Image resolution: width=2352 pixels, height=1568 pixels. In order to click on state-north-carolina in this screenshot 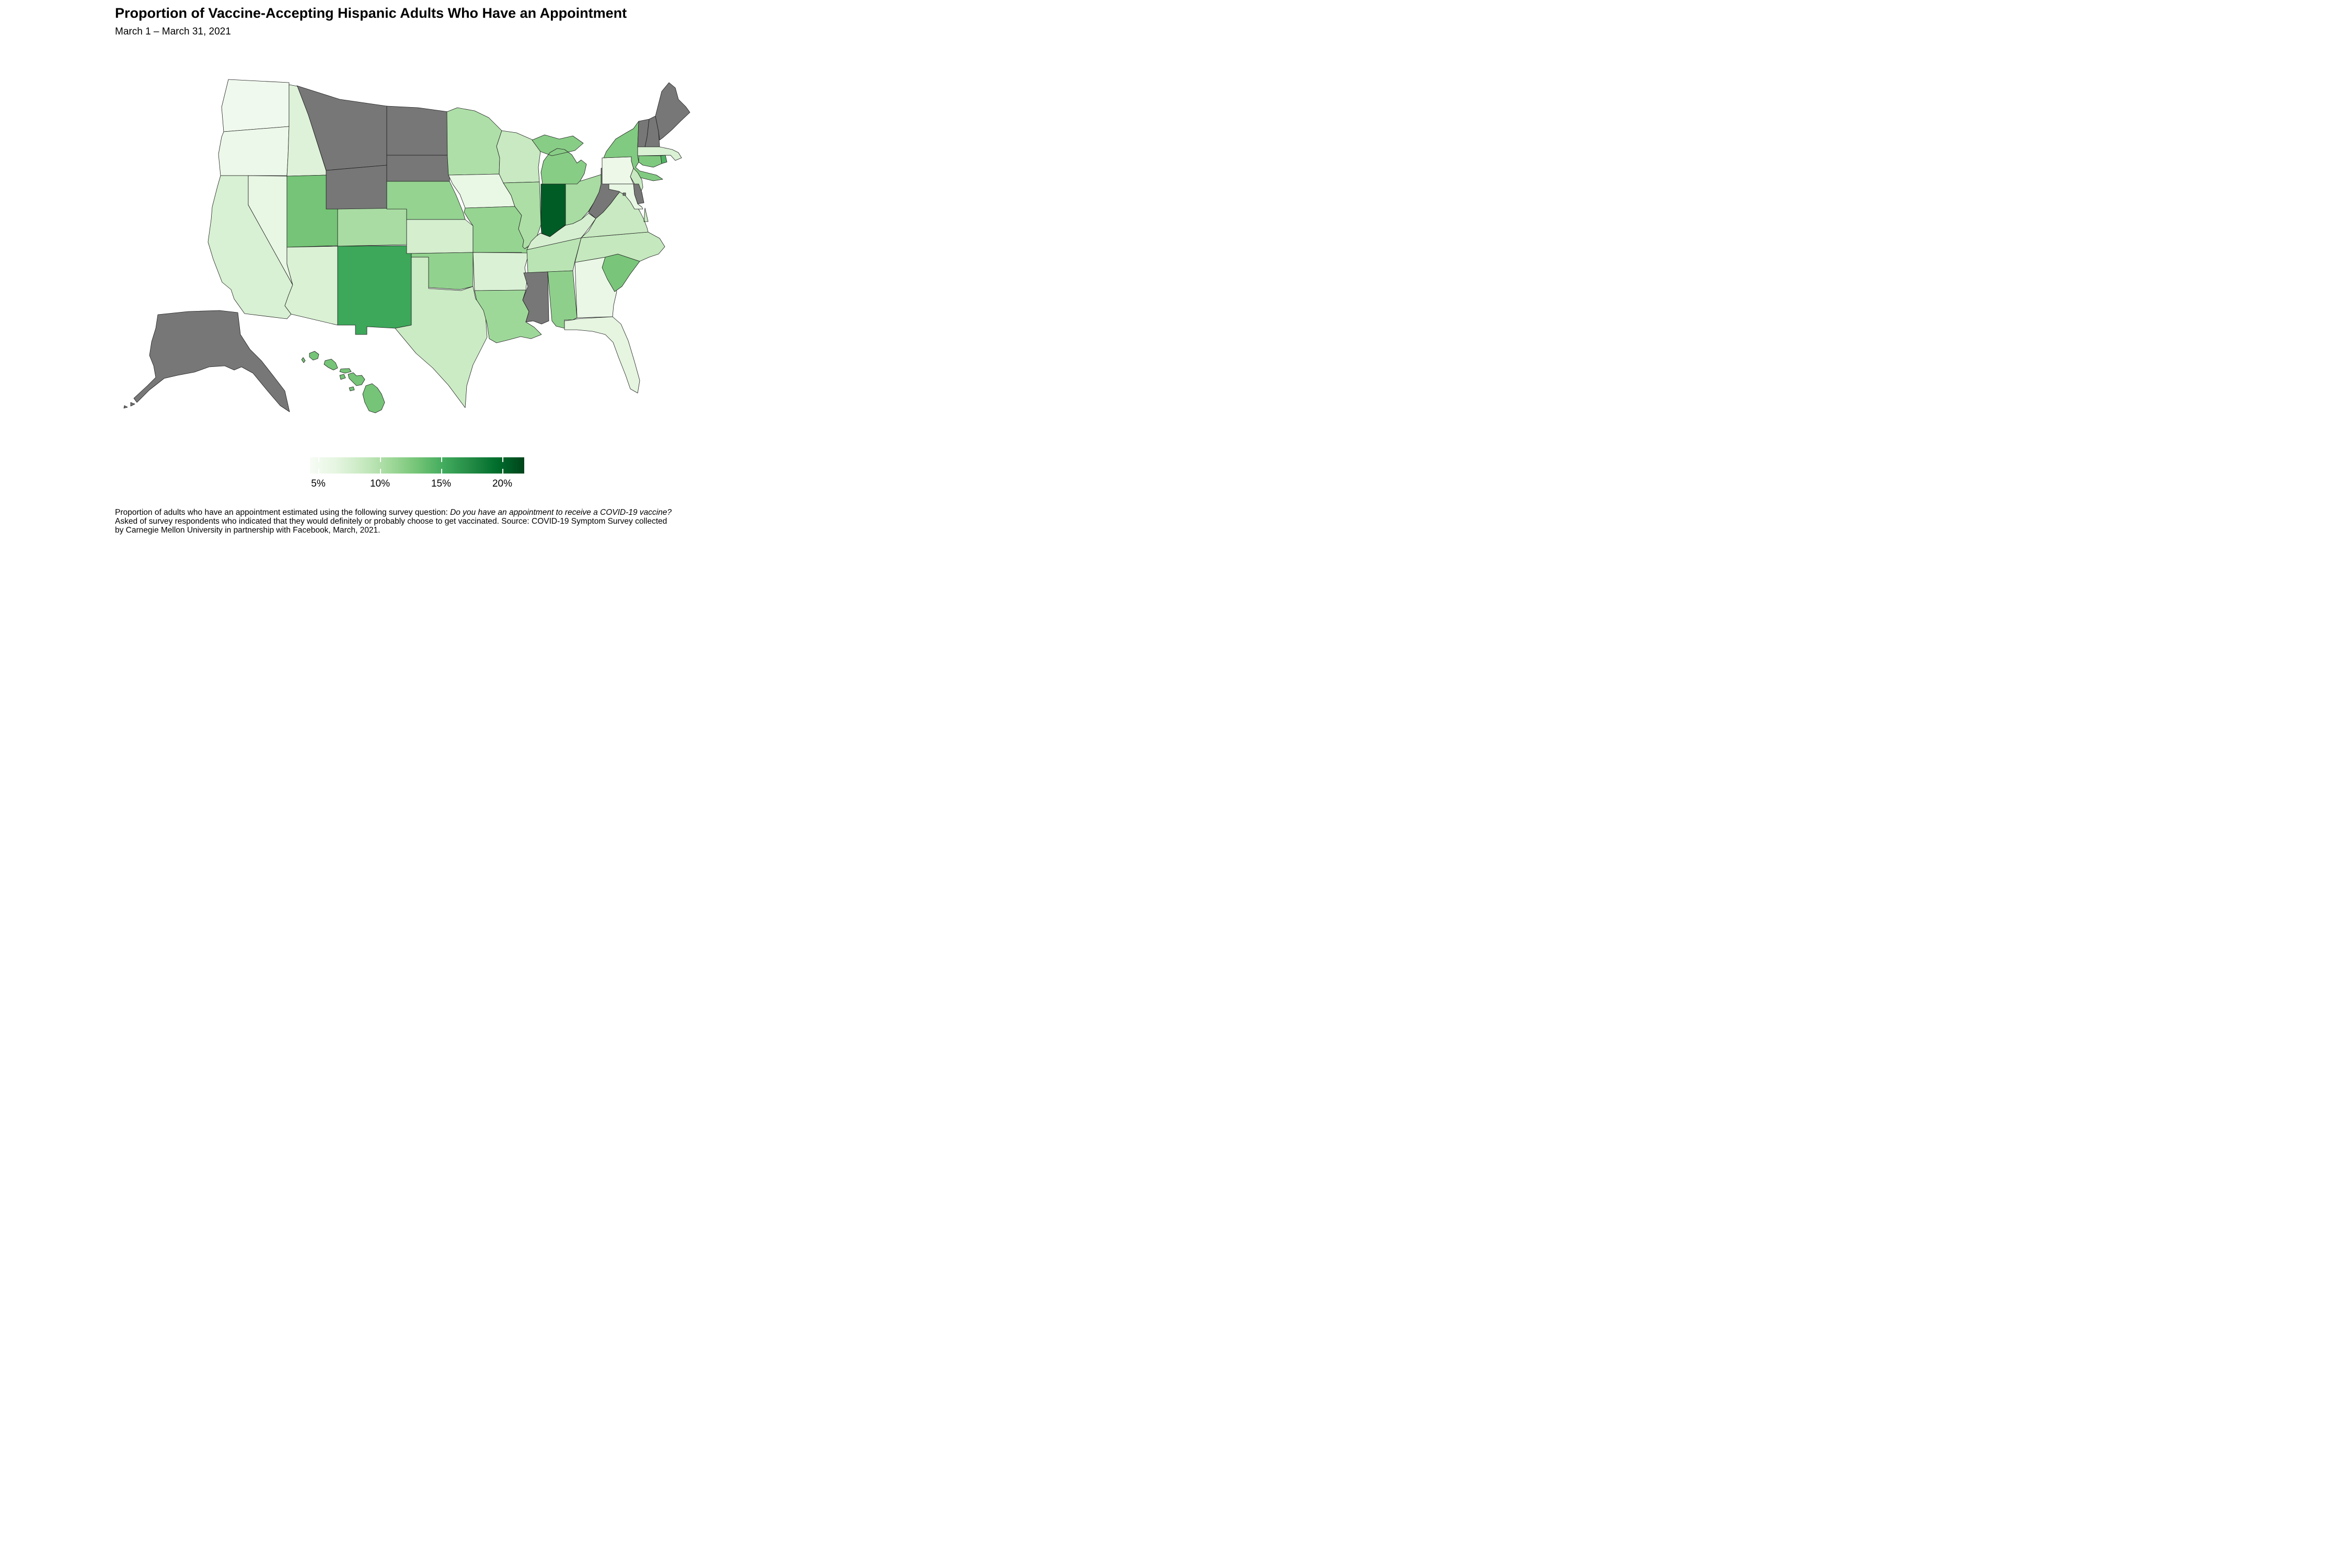, I will do `click(619, 247)`.